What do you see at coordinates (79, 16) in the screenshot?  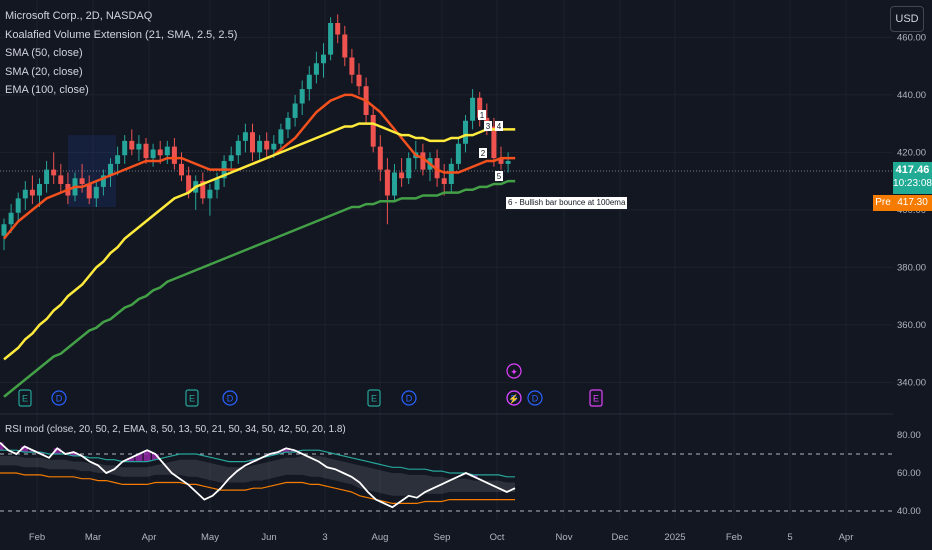 I see `symbol-title: Microsoft Corp., 2D, NASDAQ` at bounding box center [79, 16].